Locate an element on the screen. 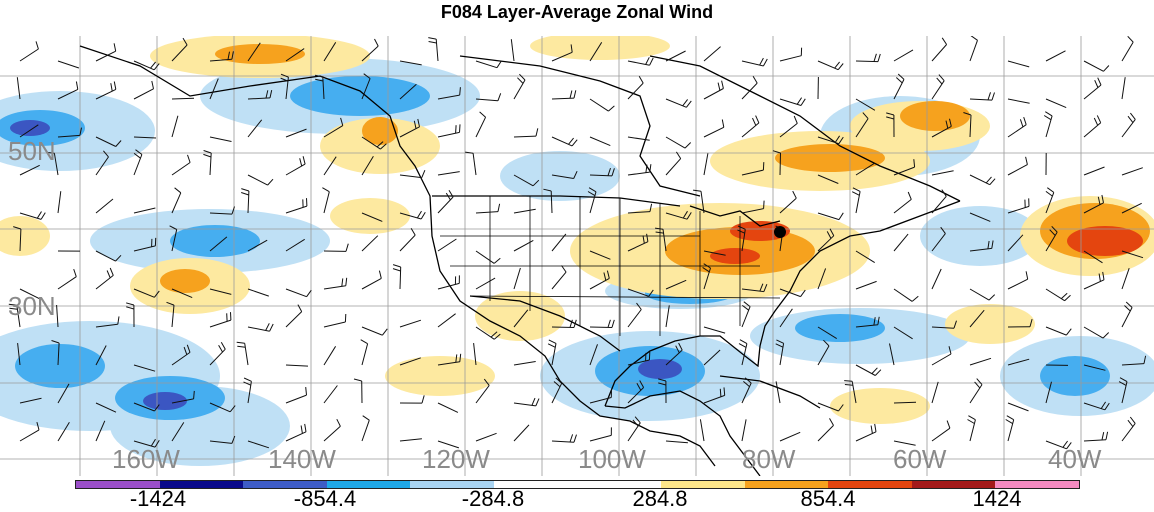 This screenshot has height=512, width=1154. colorbar-label: -854.4 is located at coordinates (325, 499).